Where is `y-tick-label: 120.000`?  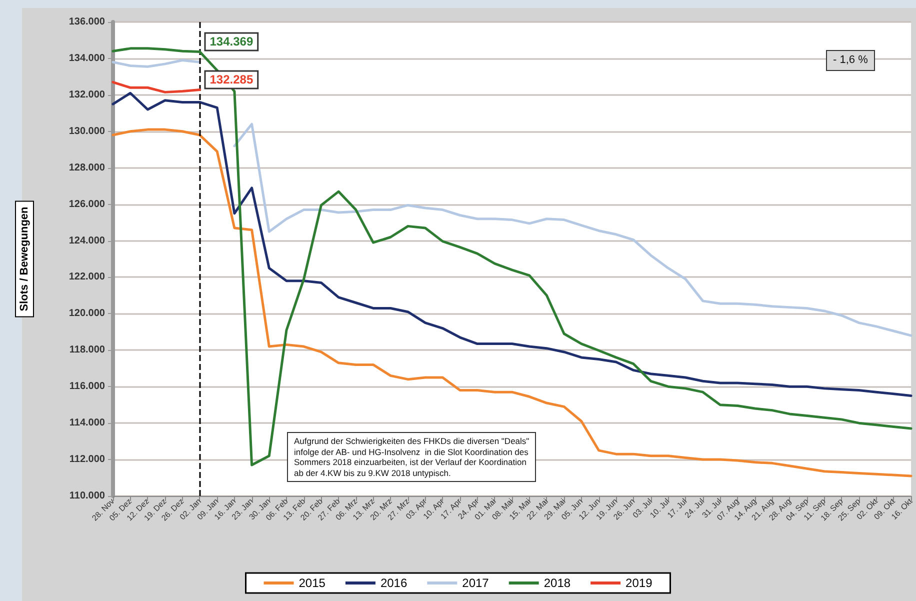 y-tick-label: 120.000 is located at coordinates (87, 314).